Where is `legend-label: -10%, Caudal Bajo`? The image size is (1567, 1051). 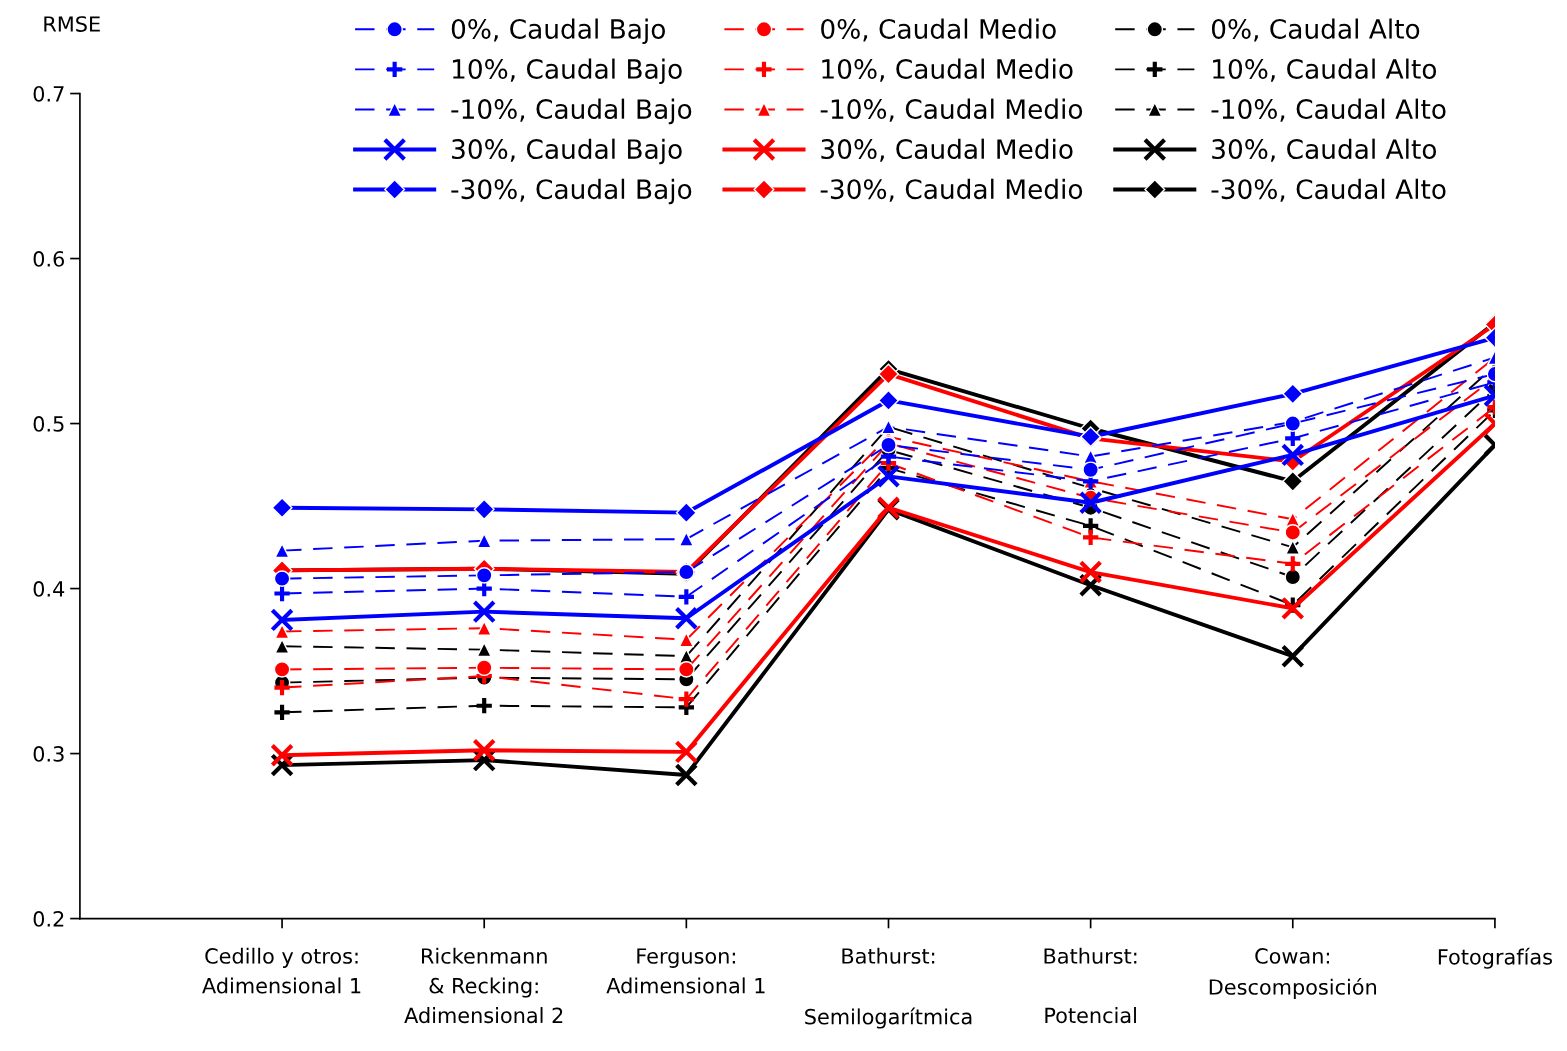
legend-label: -10%, Caudal Bajo is located at coordinates (571, 111).